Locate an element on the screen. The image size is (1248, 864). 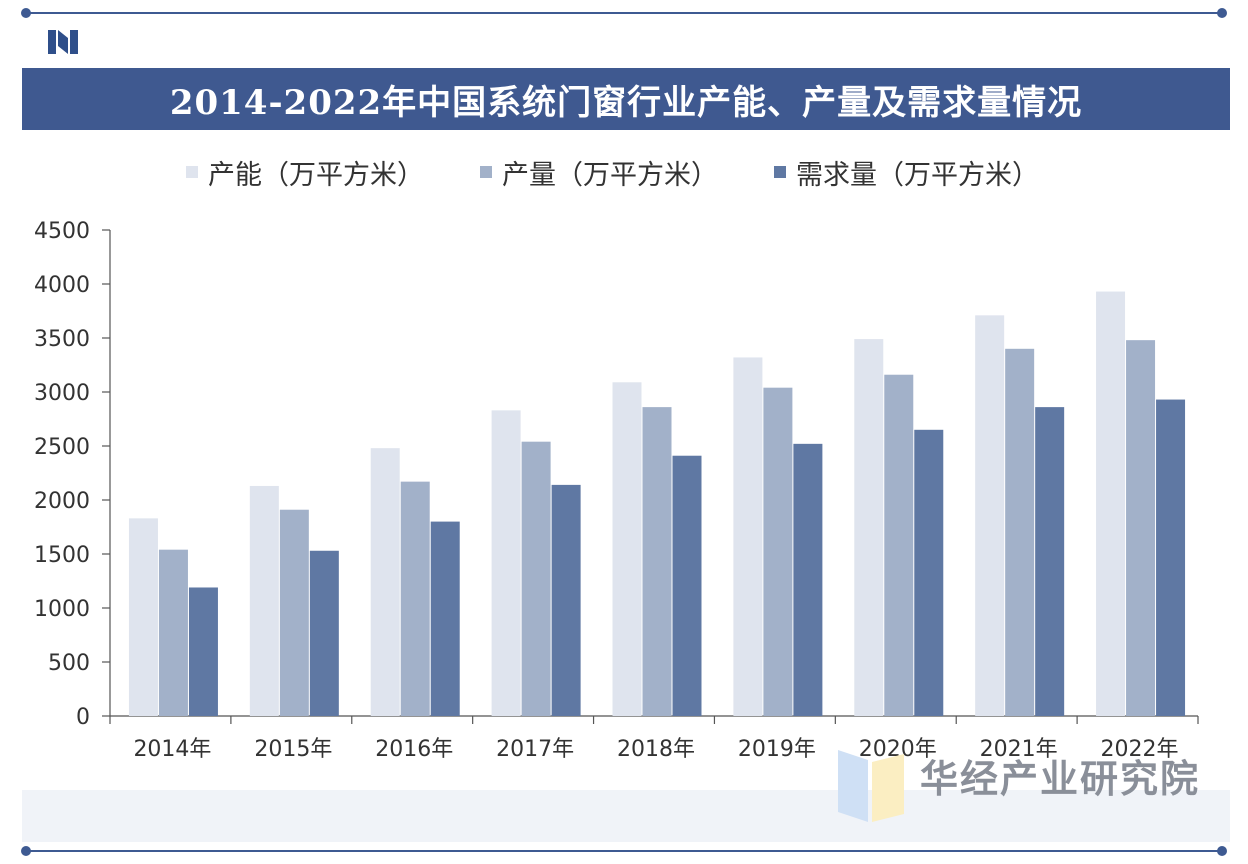
legend-item-output: 产量（万平方米） is located at coordinates (599, 172).